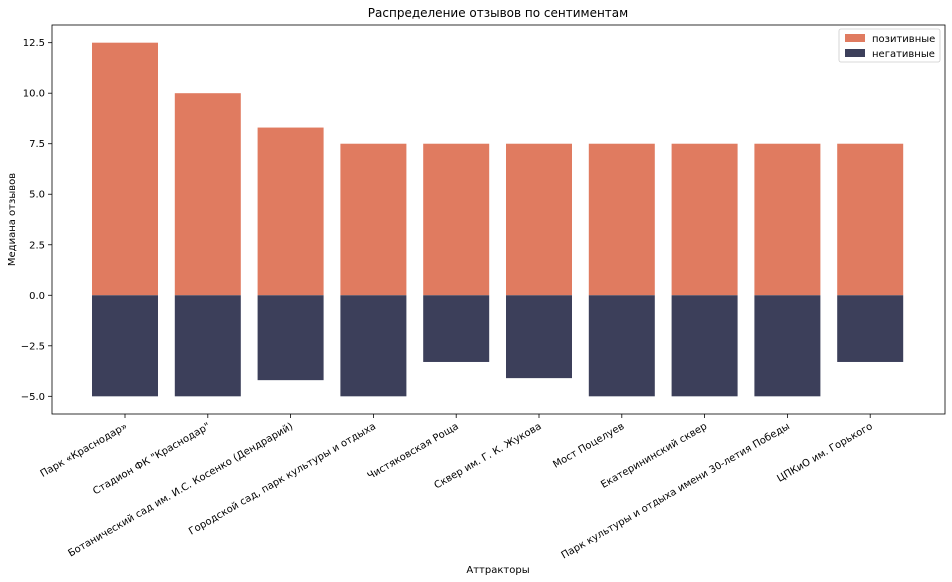  Describe the element at coordinates (33, 397) in the screenshot. I see `y-tick-label: −5.0` at that location.